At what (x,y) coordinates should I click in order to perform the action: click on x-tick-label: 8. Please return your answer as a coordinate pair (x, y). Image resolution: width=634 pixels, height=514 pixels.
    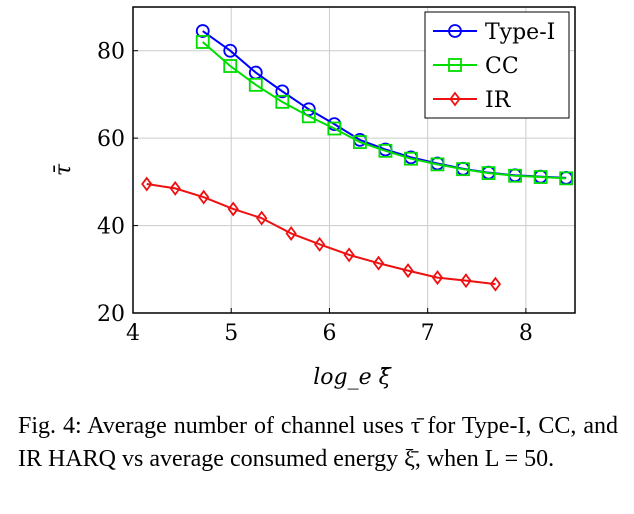
    Looking at the image, I should click on (526, 333).